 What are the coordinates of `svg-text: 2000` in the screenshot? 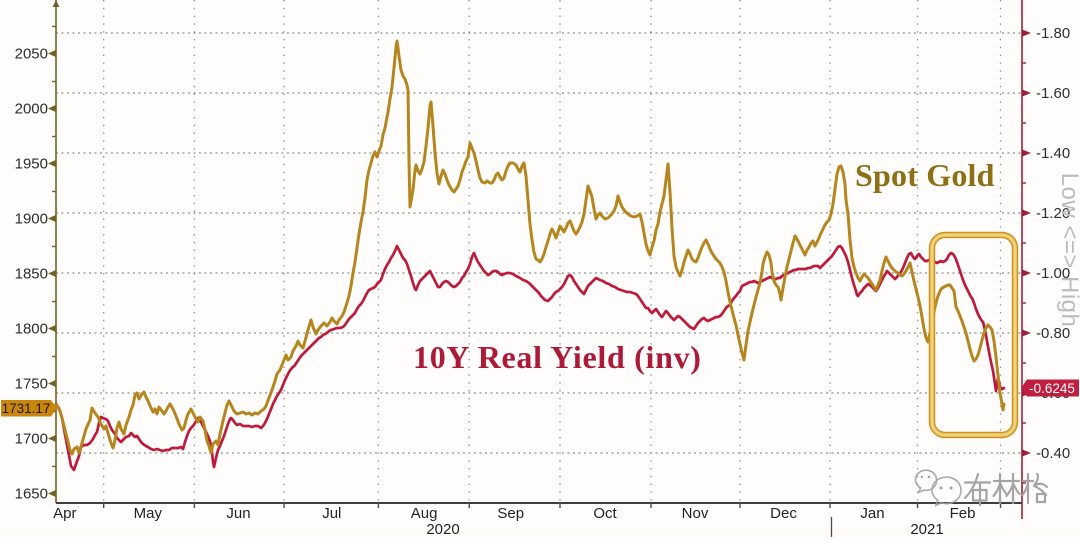 It's located at (31, 109).